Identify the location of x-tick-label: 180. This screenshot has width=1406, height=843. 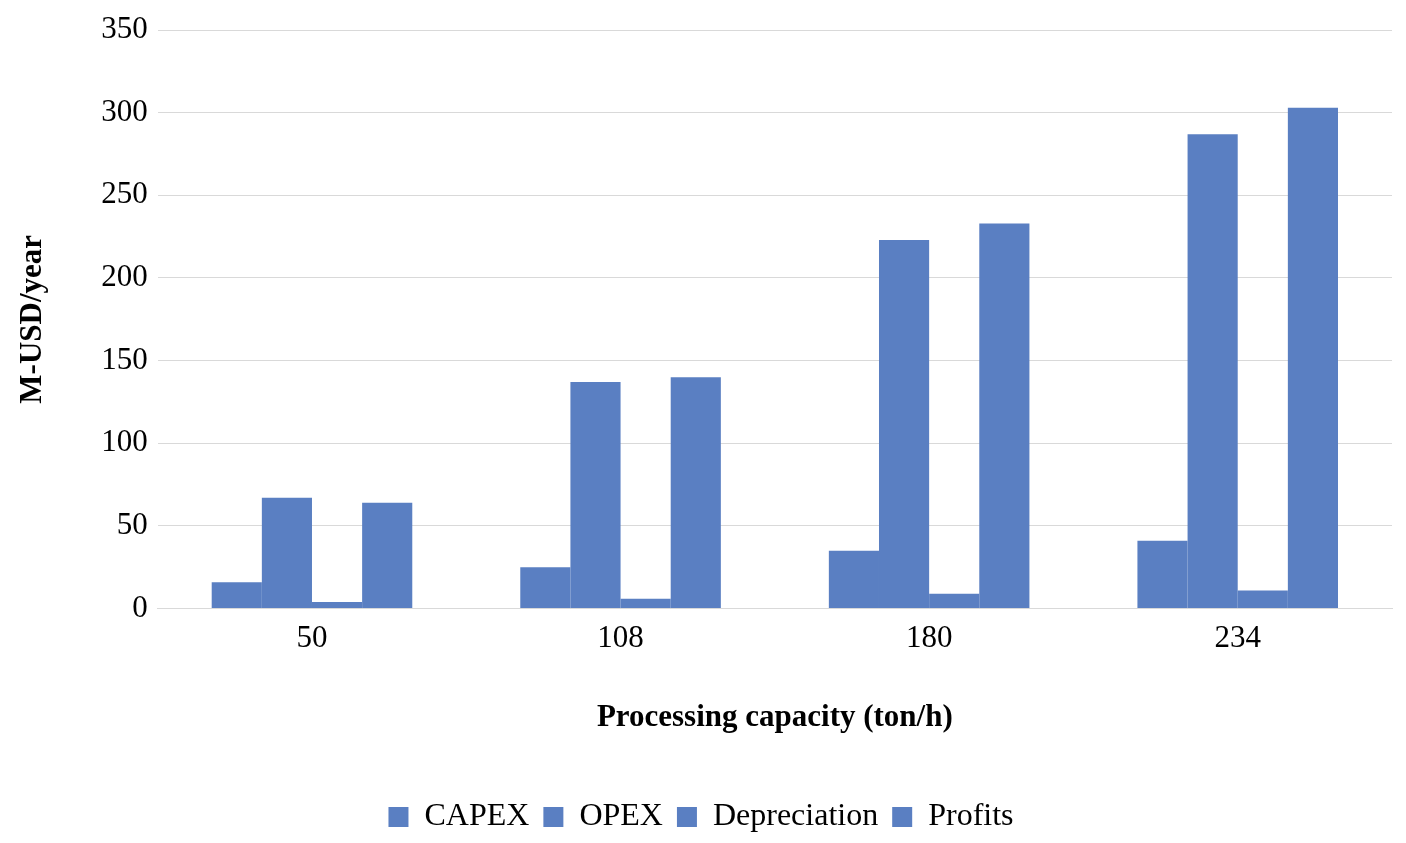
(929, 637).